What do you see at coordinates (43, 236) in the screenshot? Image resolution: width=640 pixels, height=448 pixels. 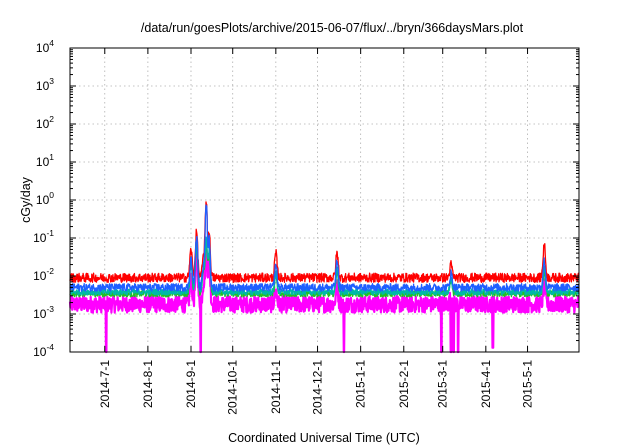 I see `y-tick-label: 10⁻¹` at bounding box center [43, 236].